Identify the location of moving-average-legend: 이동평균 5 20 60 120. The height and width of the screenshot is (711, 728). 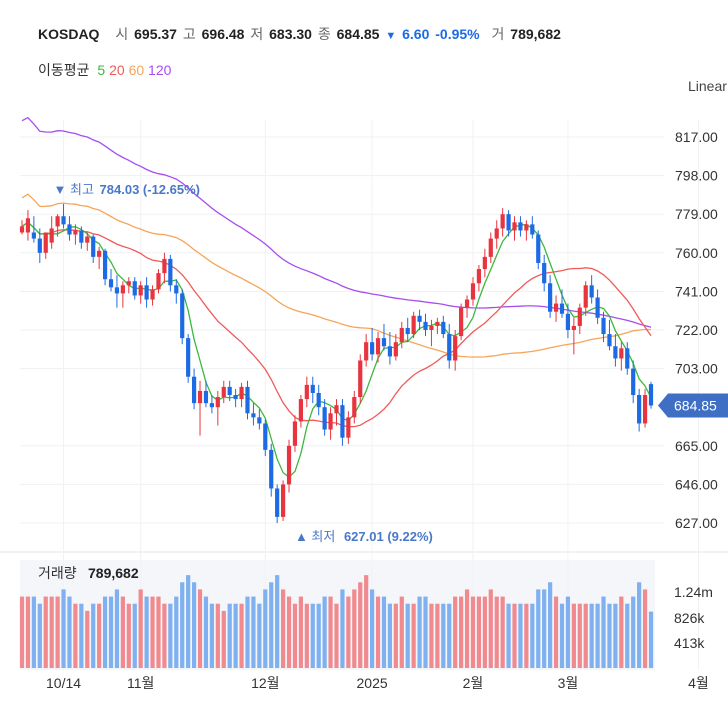
(104, 70).